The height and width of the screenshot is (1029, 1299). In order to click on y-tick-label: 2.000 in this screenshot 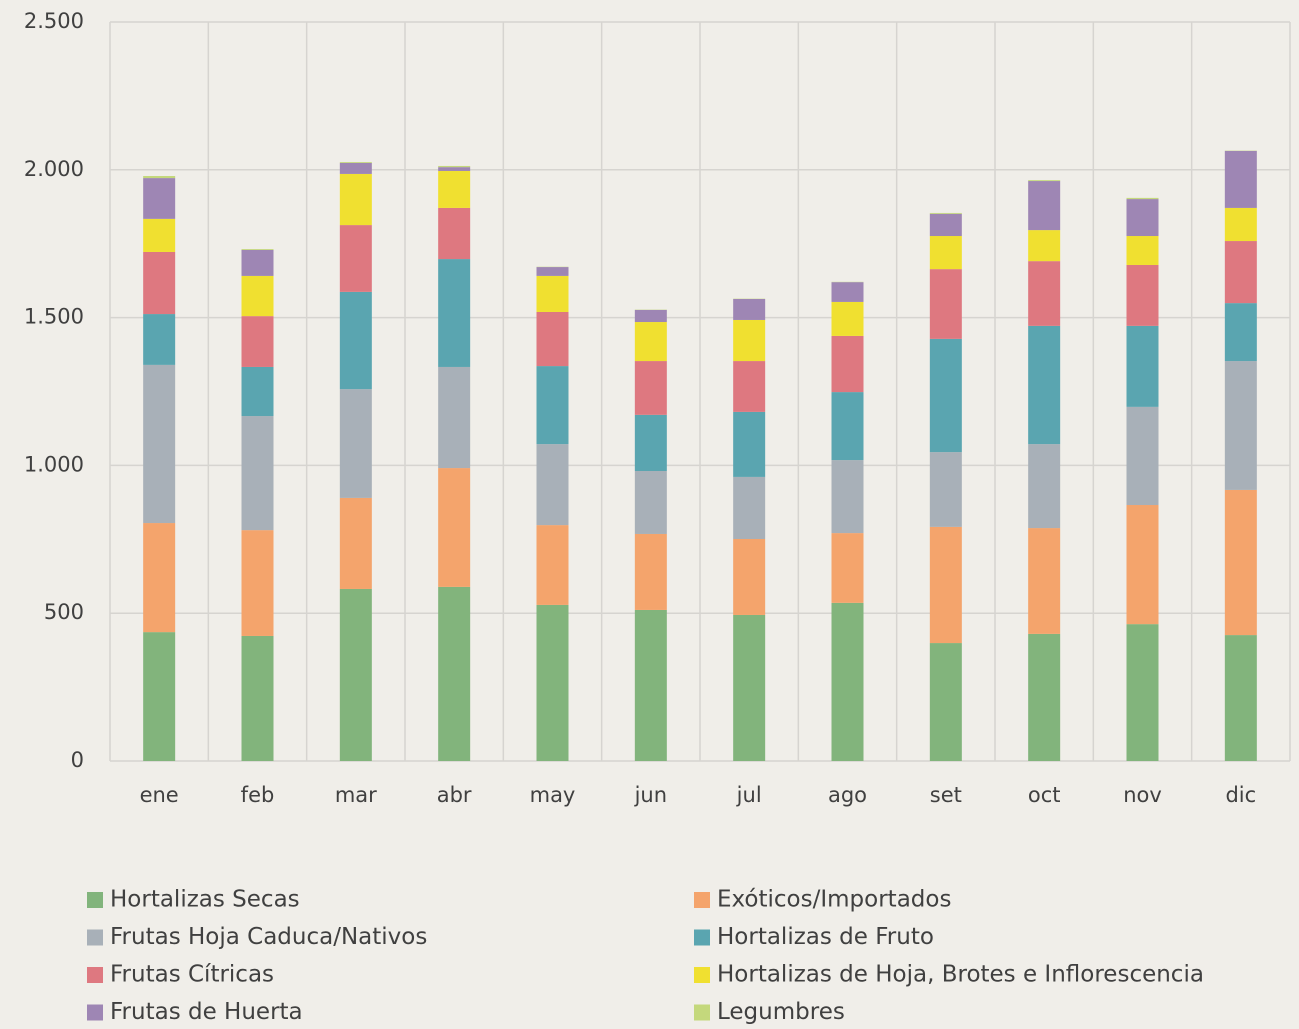, I will do `click(54, 169)`.